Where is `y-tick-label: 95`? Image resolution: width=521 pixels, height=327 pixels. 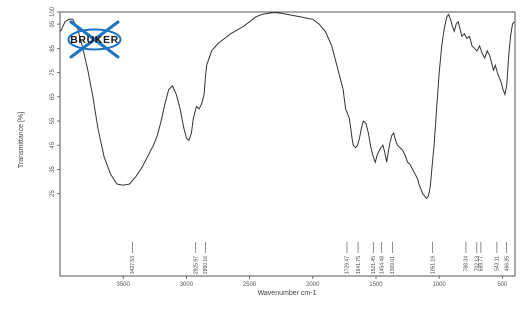
y-tick-label: 95 is located at coordinates (53, 23).